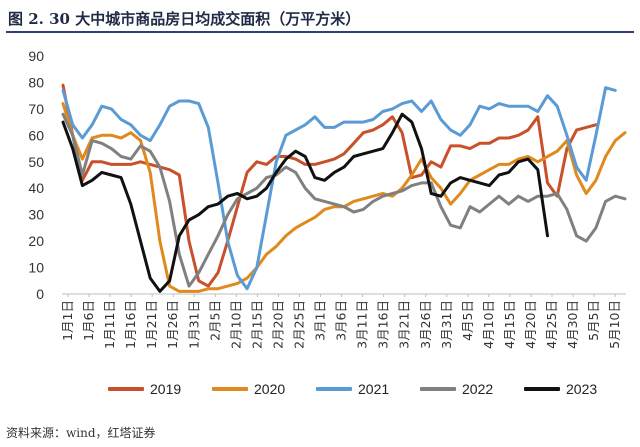  Describe the element at coordinates (488, 324) in the screenshot. I see `x-tick-label: 4月10日` at that location.